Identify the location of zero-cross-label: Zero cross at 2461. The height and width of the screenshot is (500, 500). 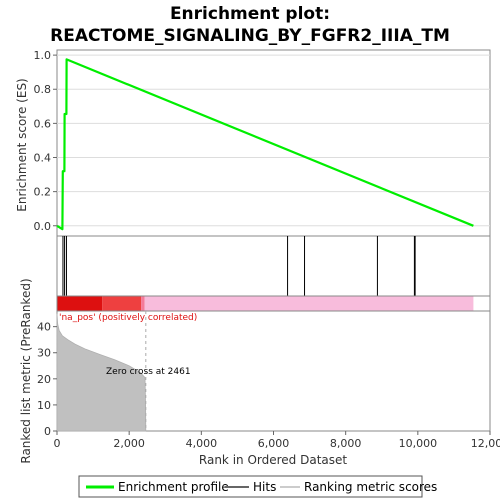
(148, 372).